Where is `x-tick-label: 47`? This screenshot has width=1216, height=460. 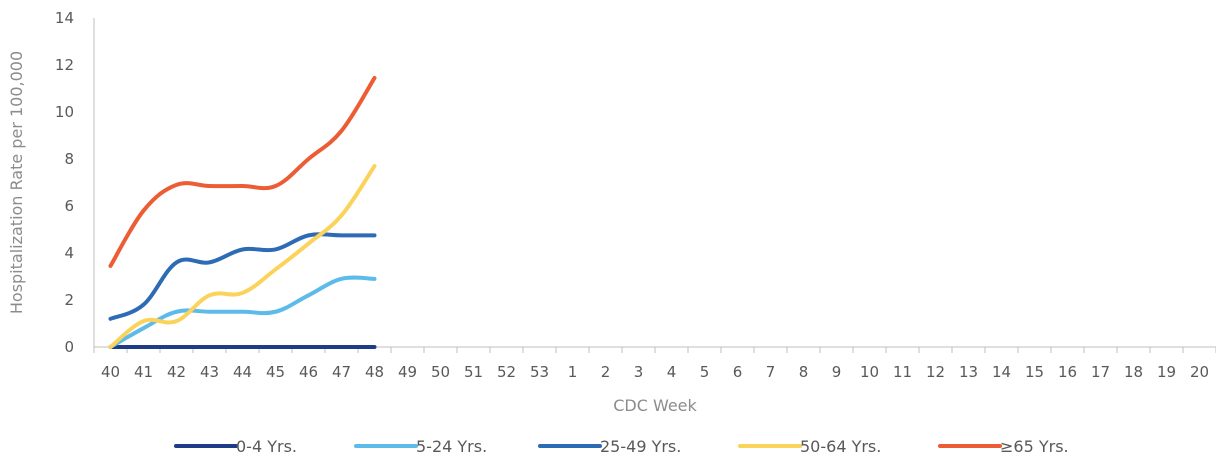
x-tick-label: 47 is located at coordinates (341, 372).